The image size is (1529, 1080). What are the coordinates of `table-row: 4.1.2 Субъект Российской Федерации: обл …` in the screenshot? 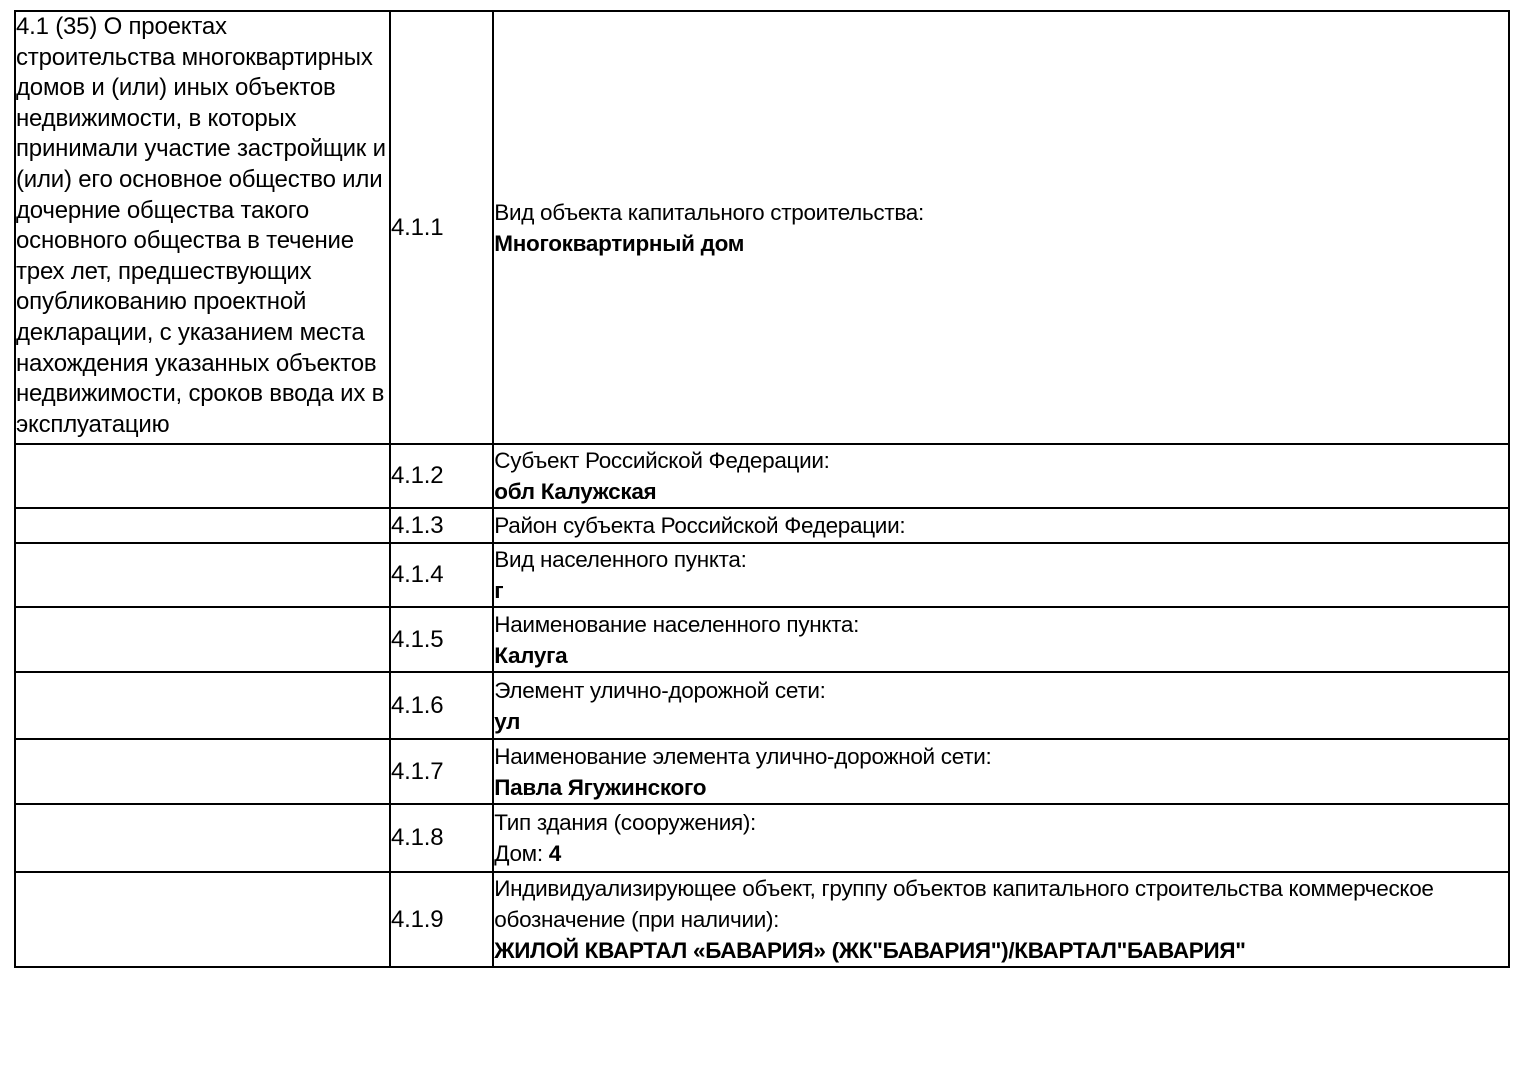 It's located at (762, 476).